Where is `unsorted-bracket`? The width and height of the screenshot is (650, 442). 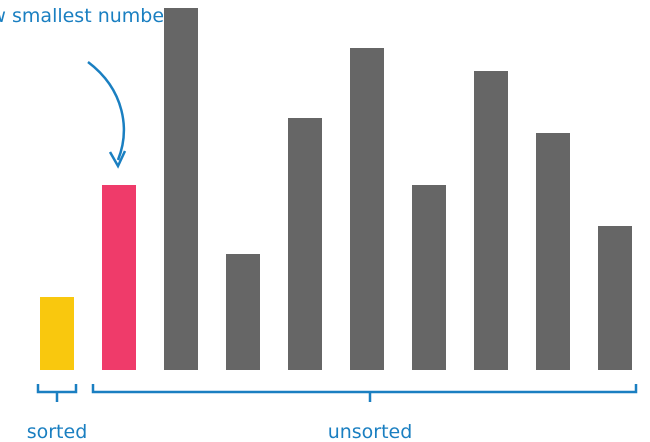
unsorted-bracket is located at coordinates (364, 393).